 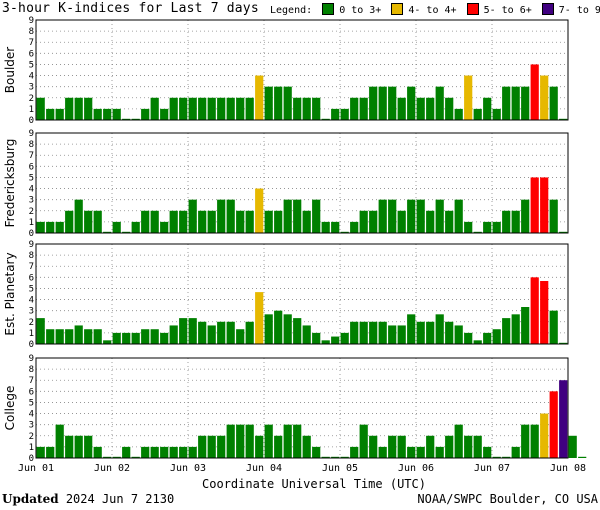 What do you see at coordinates (31, 256) in the screenshot?
I see `y-tick-label: 8` at bounding box center [31, 256].